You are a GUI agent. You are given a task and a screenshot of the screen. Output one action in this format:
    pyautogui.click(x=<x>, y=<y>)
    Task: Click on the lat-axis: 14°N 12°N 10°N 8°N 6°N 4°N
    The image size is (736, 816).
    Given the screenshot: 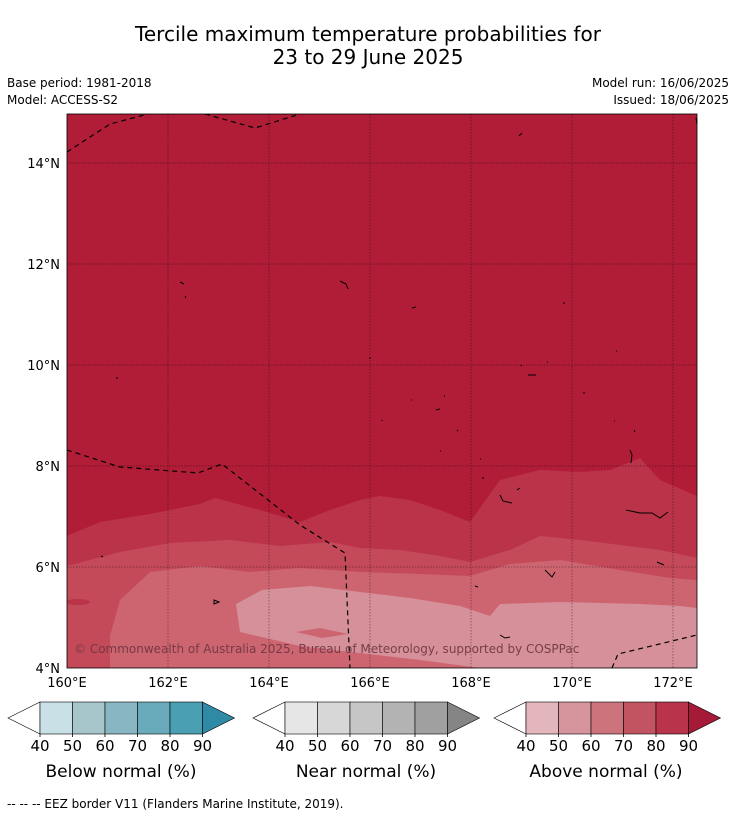 What is the action you would take?
    pyautogui.click(x=43, y=417)
    